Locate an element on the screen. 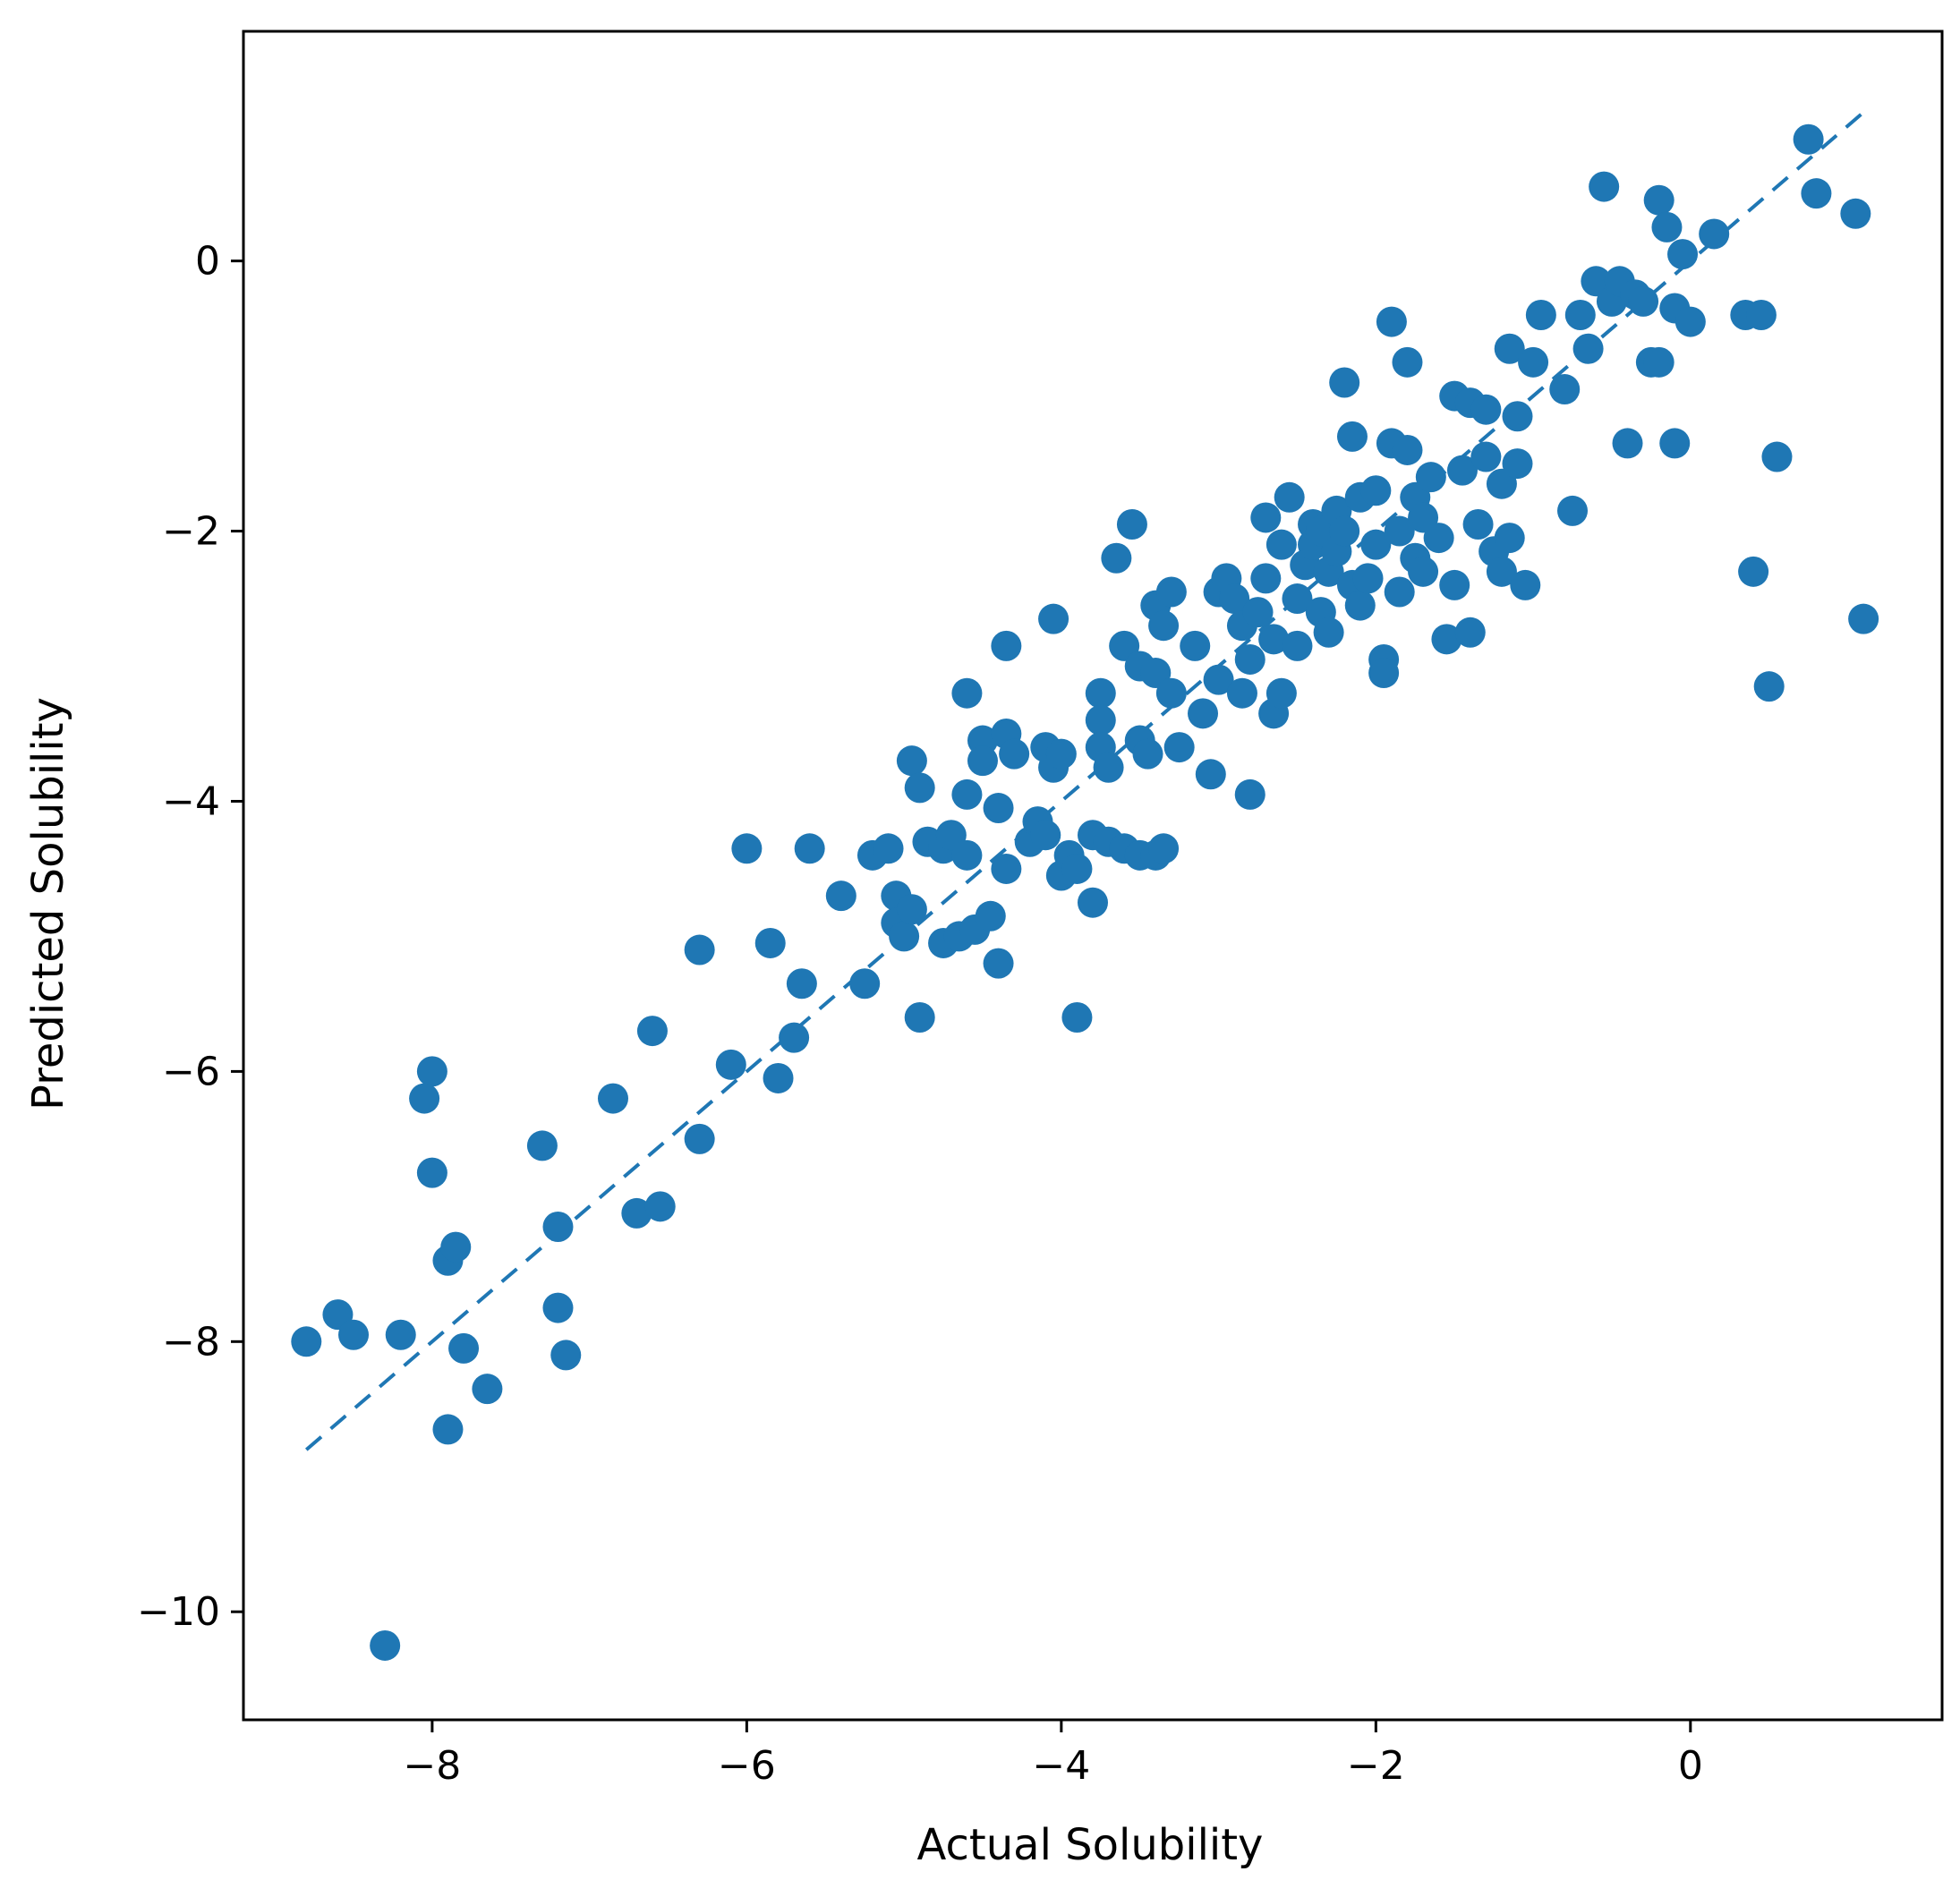 Image resolution: width=1960 pixels, height=1897 pixels. x-axis-ticks: −8 −6 −4 −2 0 is located at coordinates (1053, 1754).